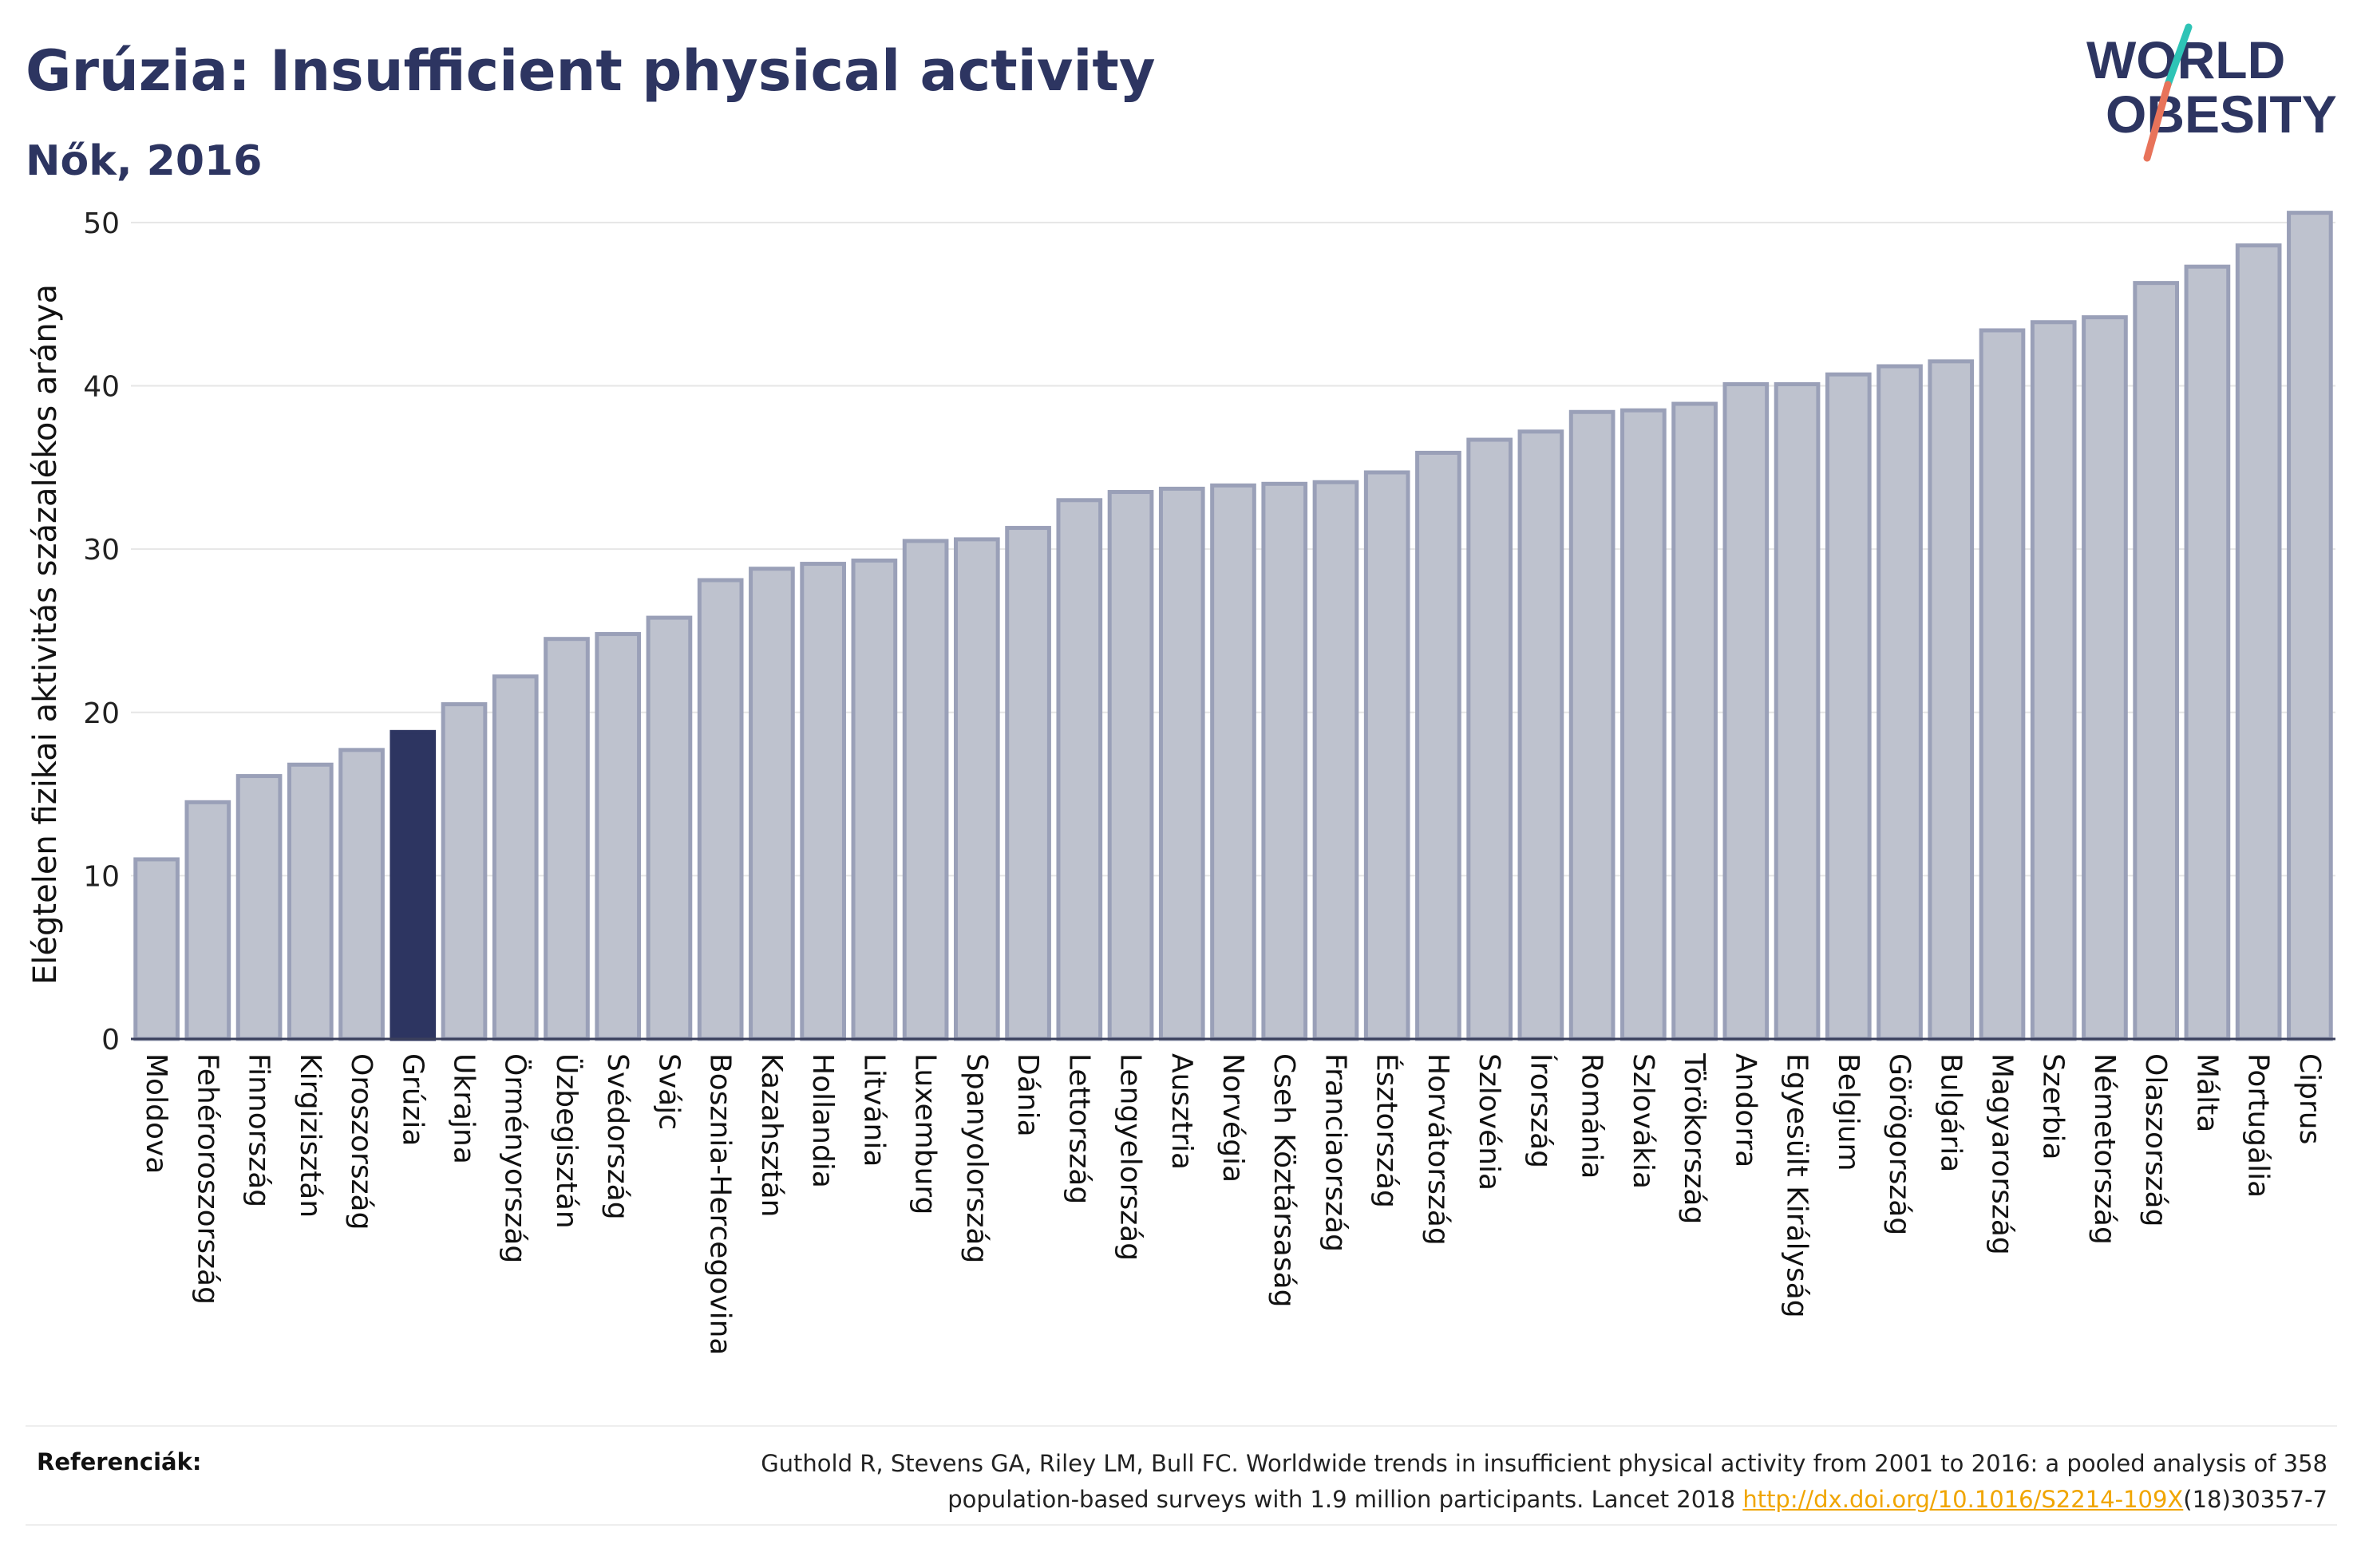 The width and height of the screenshot is (2361, 1568). Describe the element at coordinates (1643, 1121) in the screenshot. I see `x-tick-label: Szlovákia` at that location.